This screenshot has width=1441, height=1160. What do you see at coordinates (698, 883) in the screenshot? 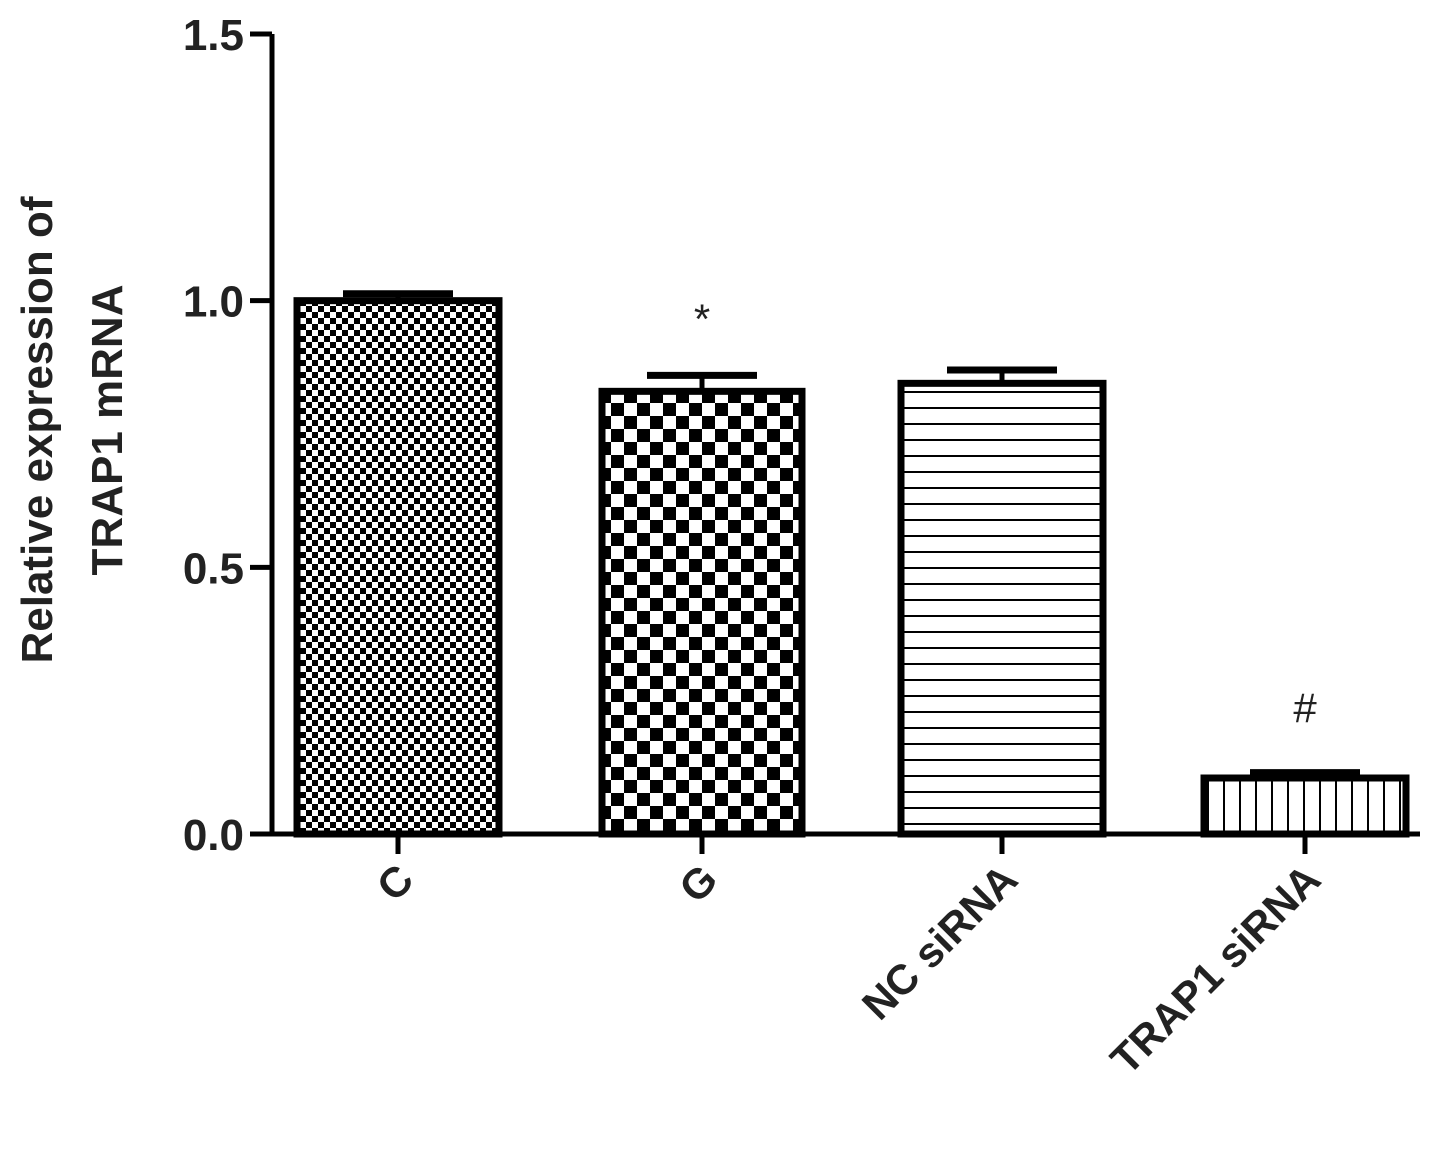
I see `x-tick-label: G` at bounding box center [698, 883].